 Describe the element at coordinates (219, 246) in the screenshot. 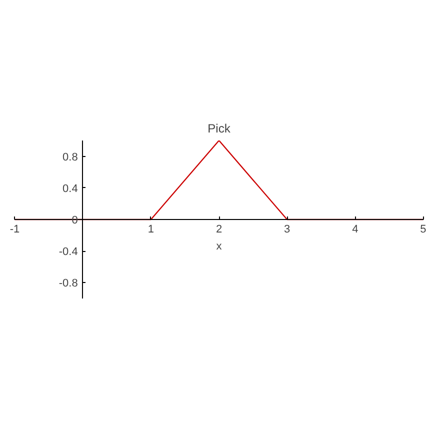

I see `x-axis-title: x` at that location.